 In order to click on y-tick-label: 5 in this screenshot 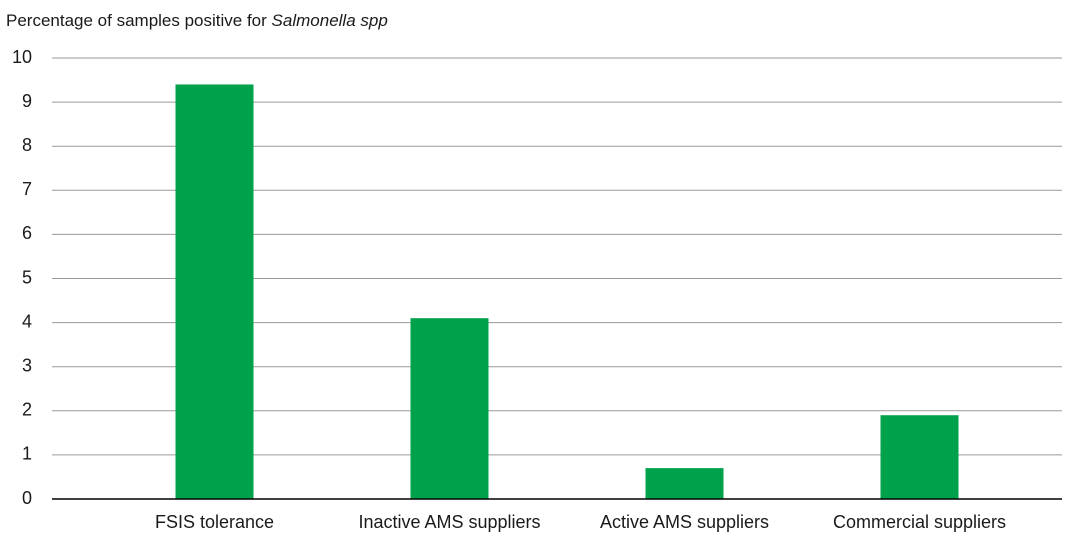, I will do `click(27, 277)`.